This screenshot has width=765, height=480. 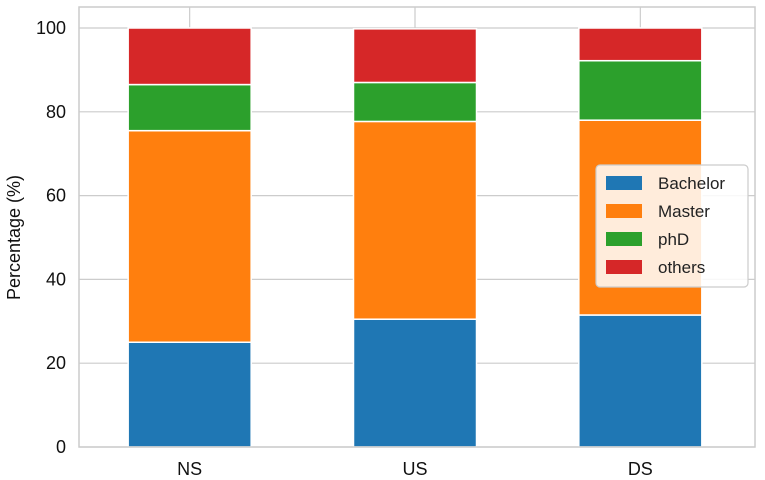 What do you see at coordinates (189, 236) in the screenshot?
I see `bar-segment-master-ns` at bounding box center [189, 236].